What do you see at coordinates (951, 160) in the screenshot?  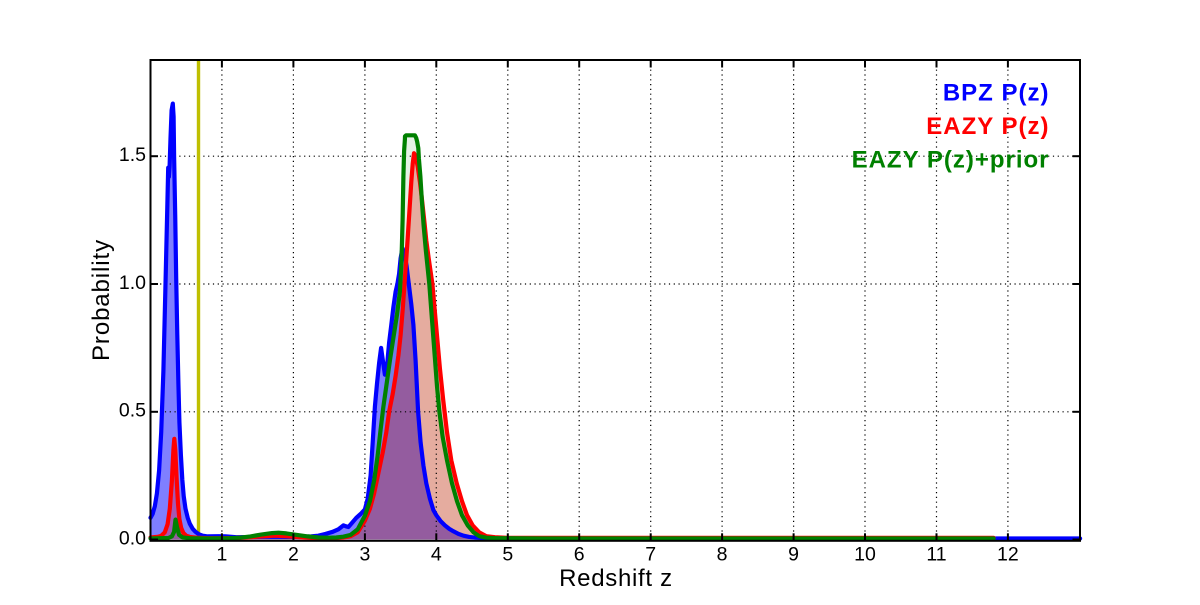 I see `svg-text: EAZY P(z)+prior` at bounding box center [951, 160].